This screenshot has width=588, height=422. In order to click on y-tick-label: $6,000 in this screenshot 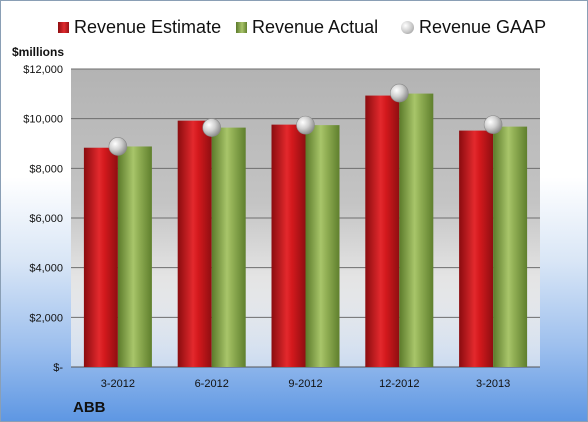, I will do `click(46, 219)`.